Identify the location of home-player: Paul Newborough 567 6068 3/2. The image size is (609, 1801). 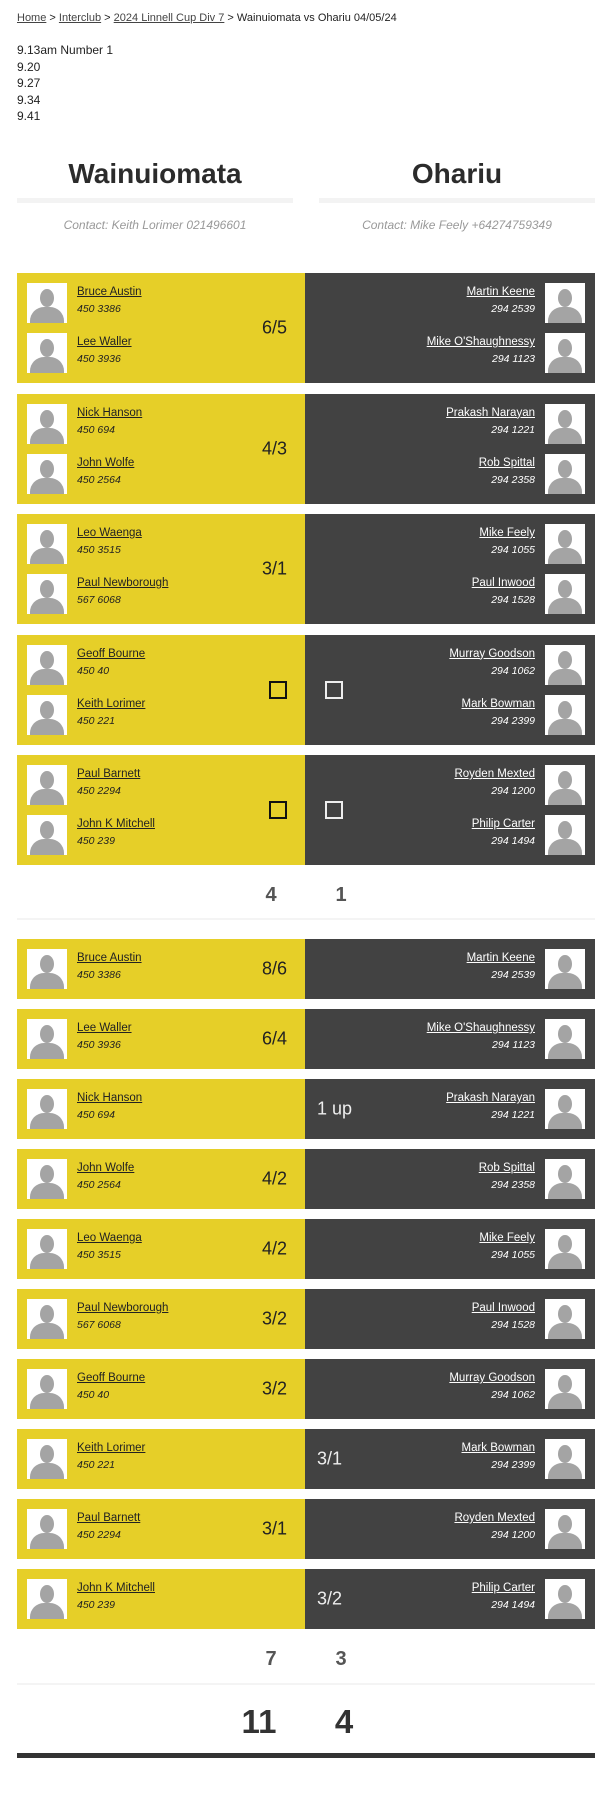
(161, 1319).